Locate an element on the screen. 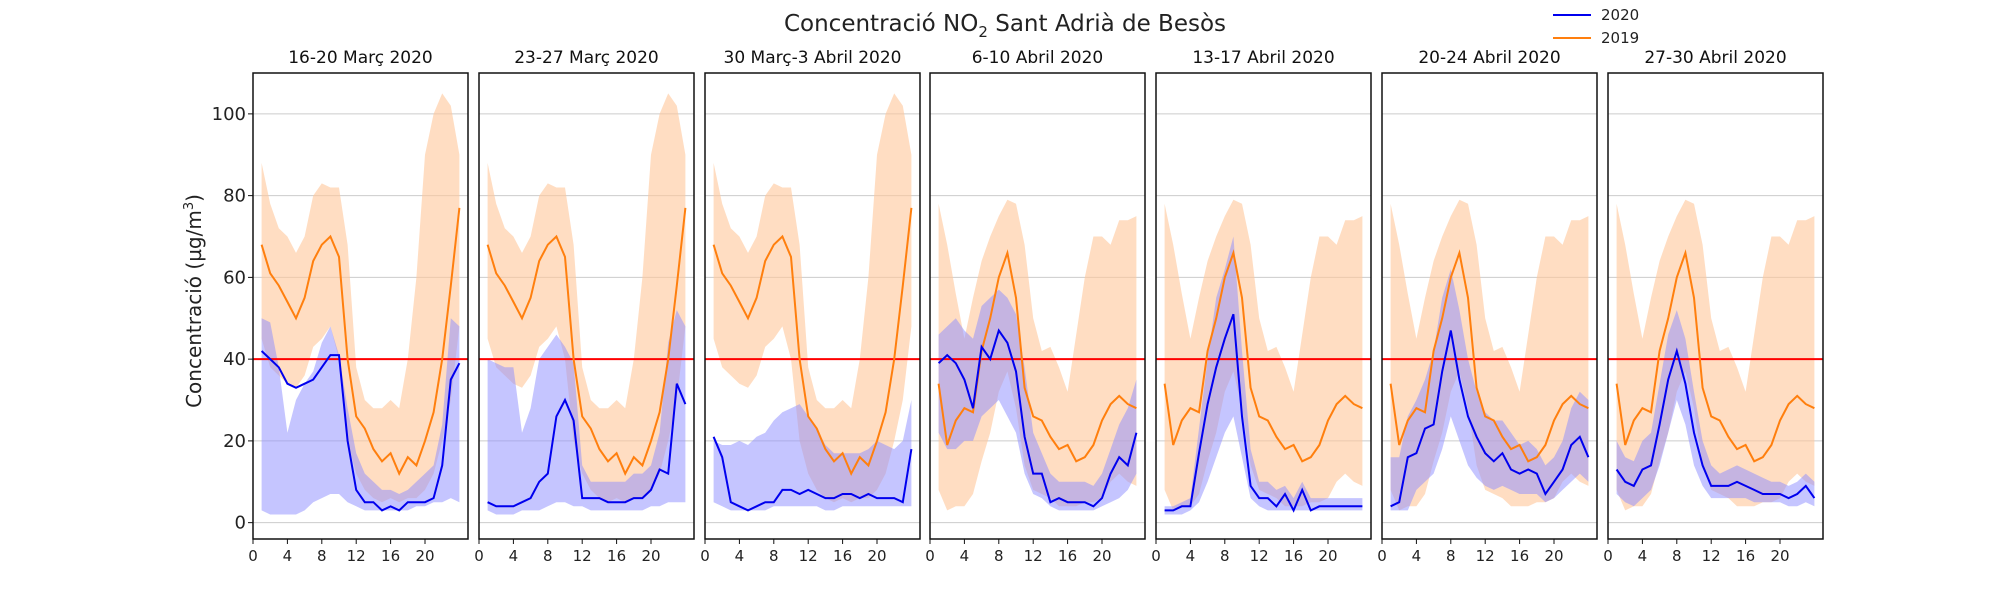 Image resolution: width=2000 pixels, height=600 pixels. y-axis-label-text: Concentració (µg/m is located at coordinates (194, 309).